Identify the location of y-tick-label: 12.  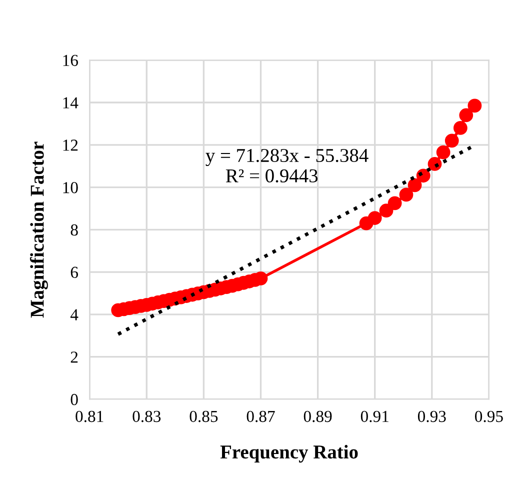
(70, 145).